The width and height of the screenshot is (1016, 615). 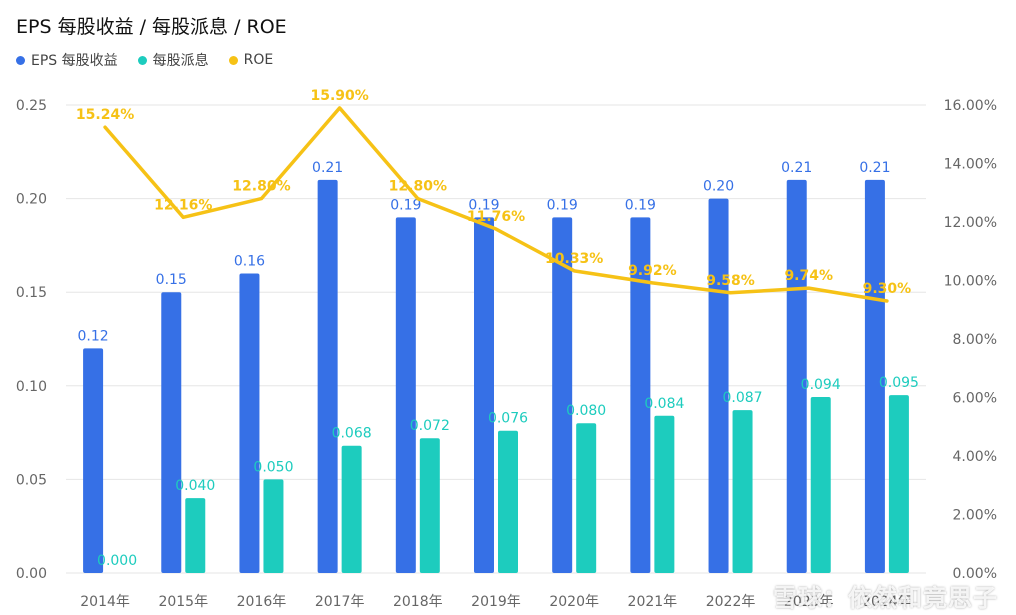 I want to click on y-left-tick-label: 0.10, so click(x=31, y=387).